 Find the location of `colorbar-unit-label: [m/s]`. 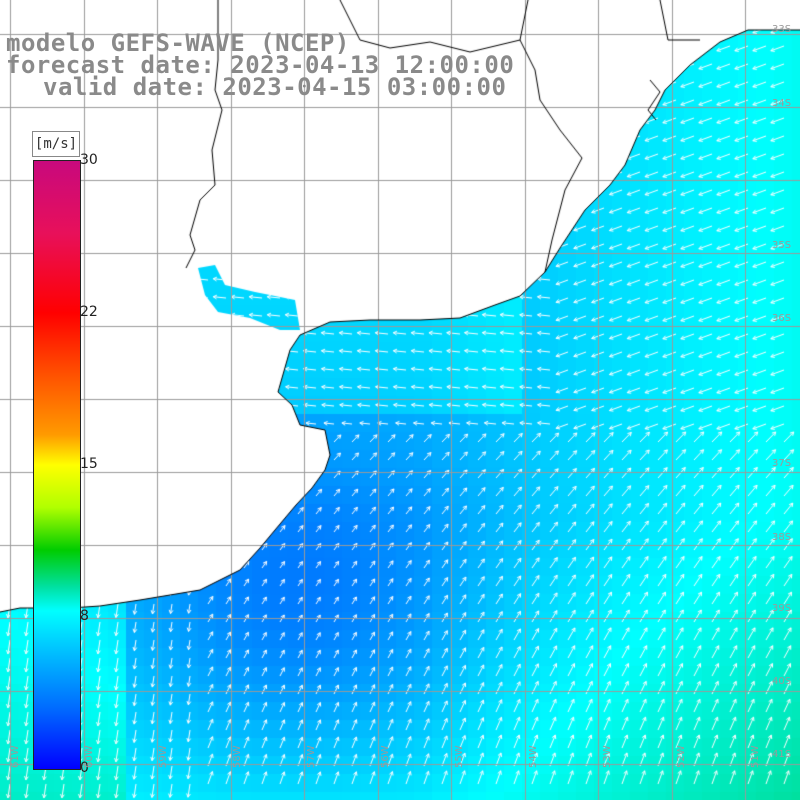

colorbar-unit-label: [m/s] is located at coordinates (56, 144).